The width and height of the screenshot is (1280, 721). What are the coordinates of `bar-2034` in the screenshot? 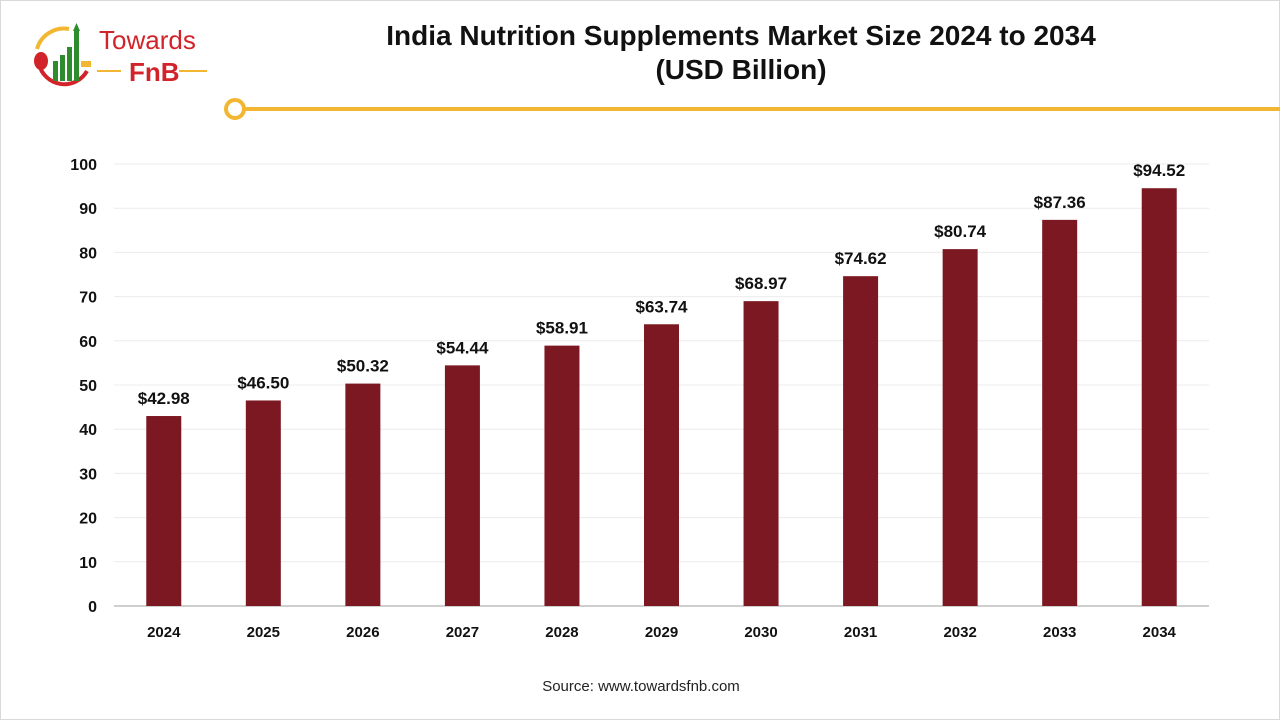 It's located at (1159, 397).